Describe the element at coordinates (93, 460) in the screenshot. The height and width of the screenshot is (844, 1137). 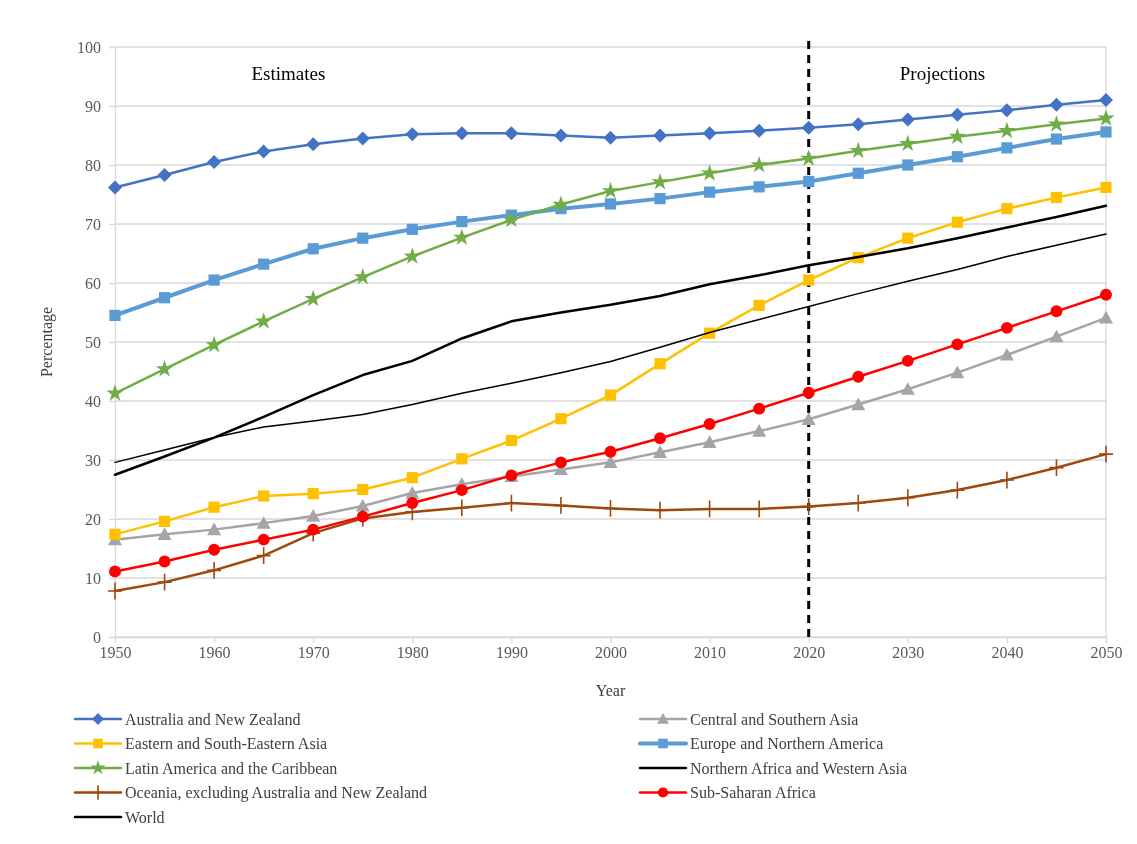
I see `y-tick-label: 30` at that location.